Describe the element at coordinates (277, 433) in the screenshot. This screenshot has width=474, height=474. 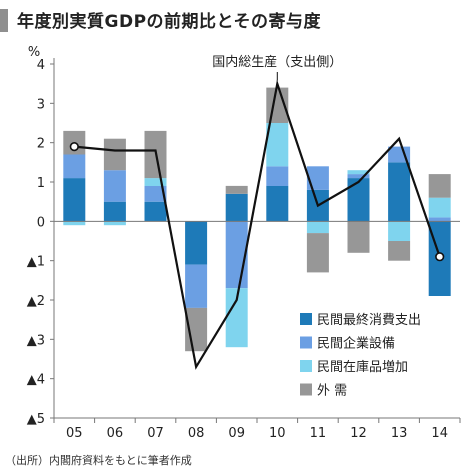
I see `x-tick-label: 10` at that location.